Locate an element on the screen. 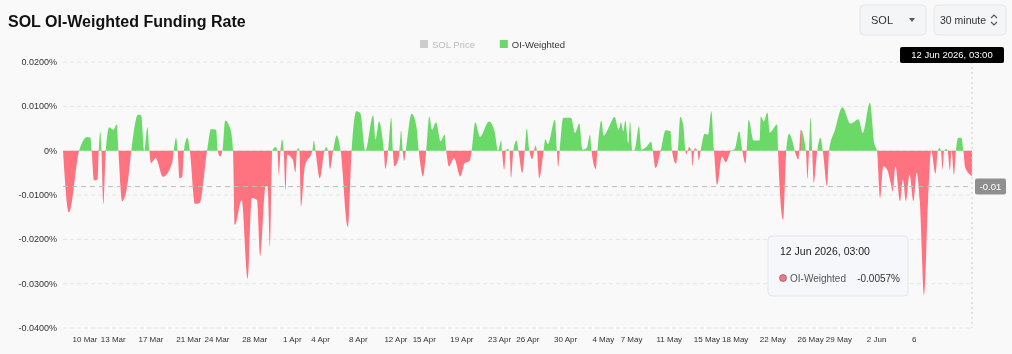 This screenshot has height=354, width=1012. x-tick-label: 17 Mar is located at coordinates (151, 339).